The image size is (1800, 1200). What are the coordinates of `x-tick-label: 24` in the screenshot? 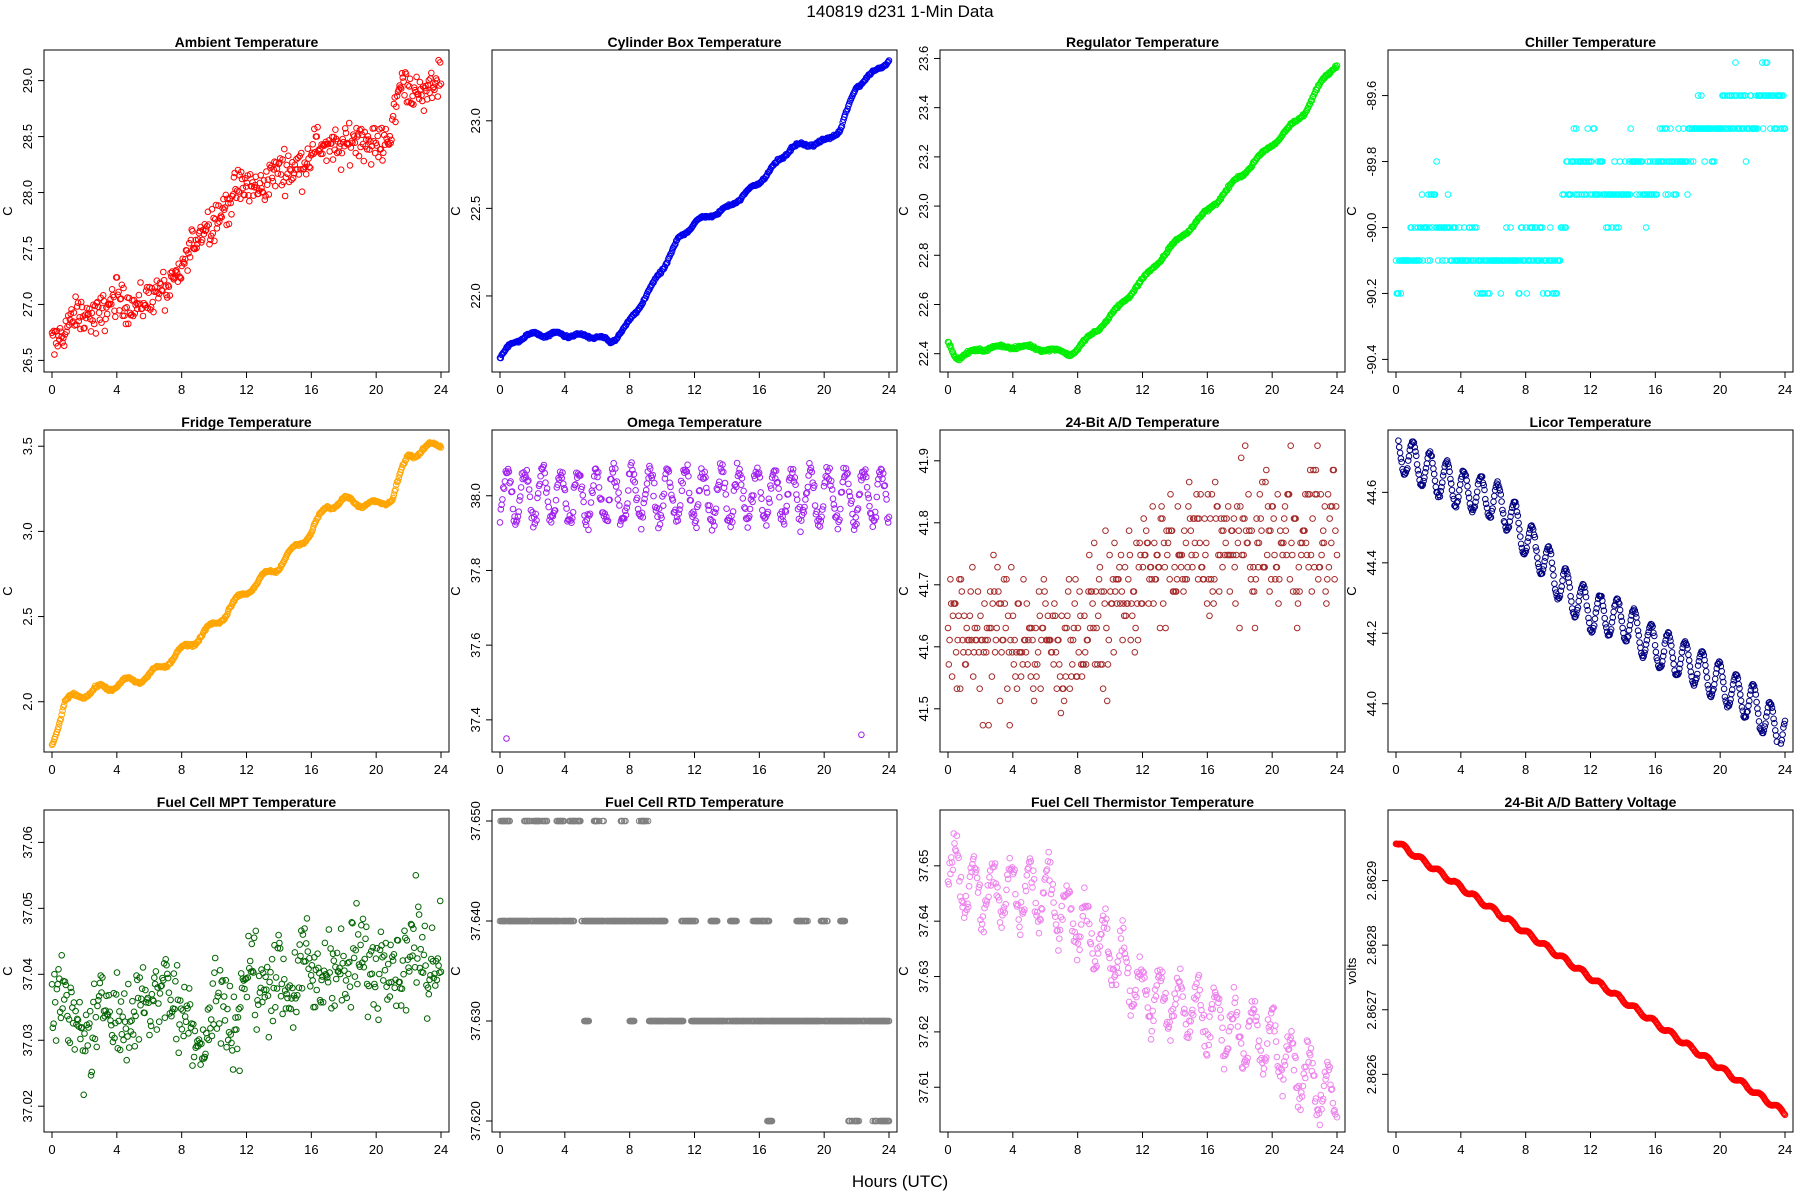 It's located at (441, 769).